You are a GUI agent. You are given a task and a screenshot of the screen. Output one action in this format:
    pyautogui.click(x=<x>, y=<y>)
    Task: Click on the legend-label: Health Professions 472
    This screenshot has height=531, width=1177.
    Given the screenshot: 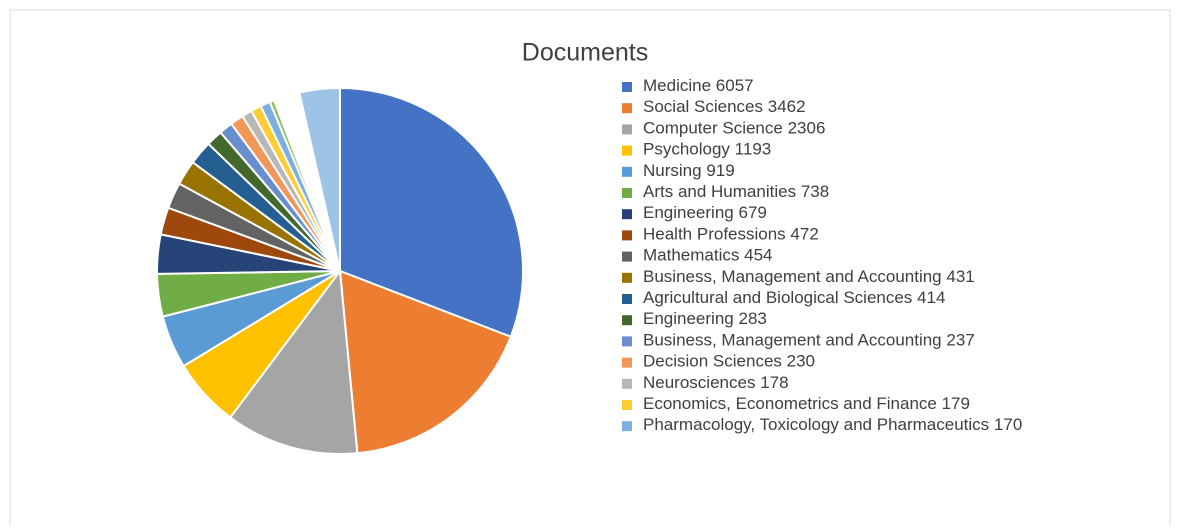 What is the action you would take?
    pyautogui.click(x=731, y=234)
    